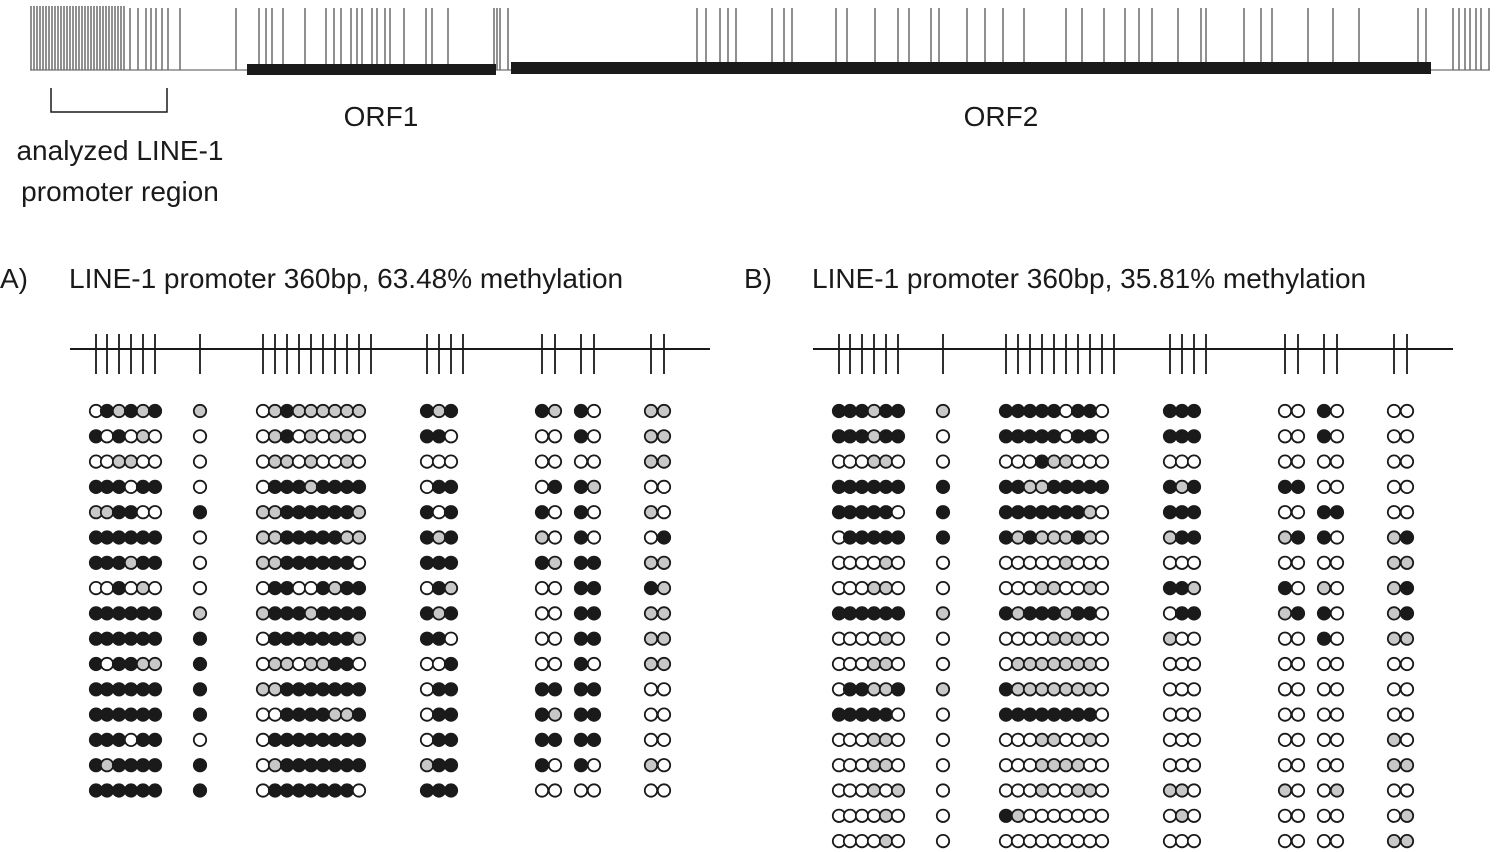 This screenshot has height=852, width=1501. Describe the element at coordinates (371, 69) in the screenshot. I see `orf1-bar` at that location.